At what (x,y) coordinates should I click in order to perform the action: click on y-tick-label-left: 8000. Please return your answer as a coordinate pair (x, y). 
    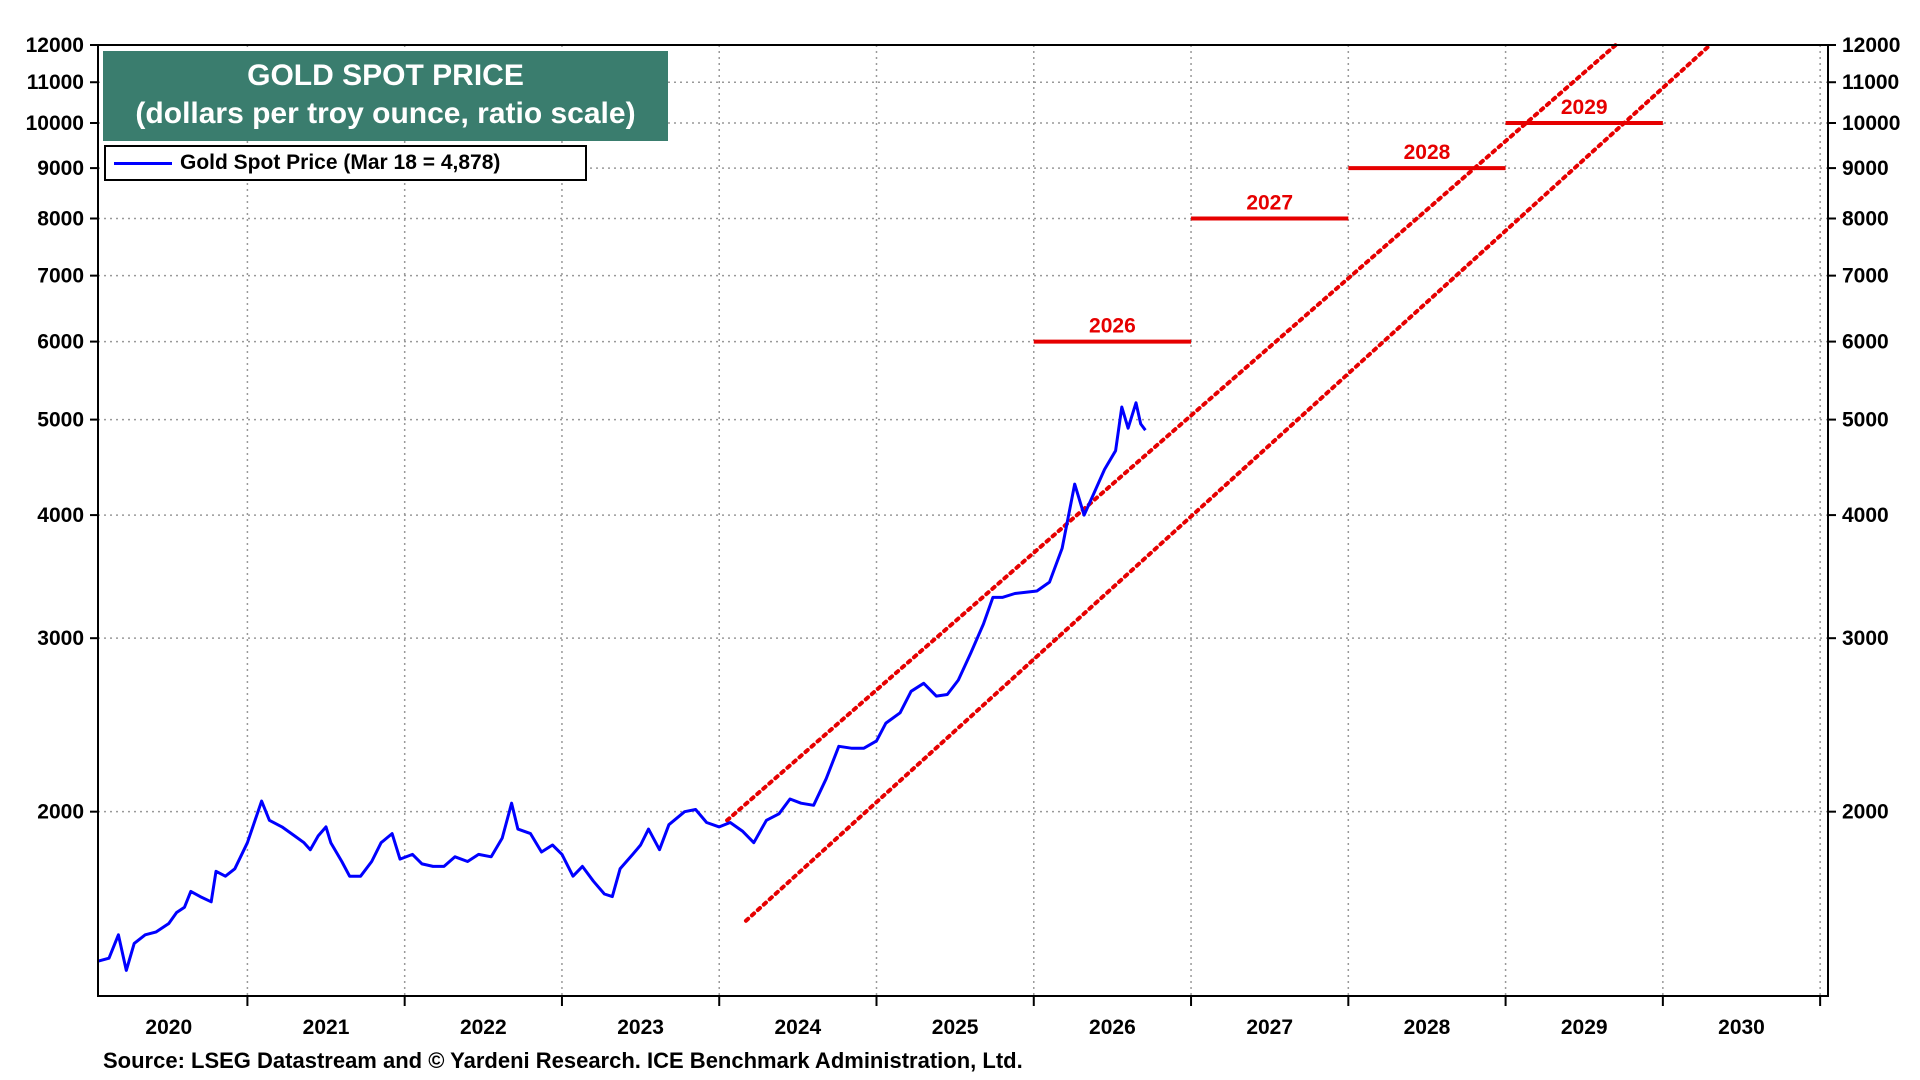
    Looking at the image, I should click on (60, 218).